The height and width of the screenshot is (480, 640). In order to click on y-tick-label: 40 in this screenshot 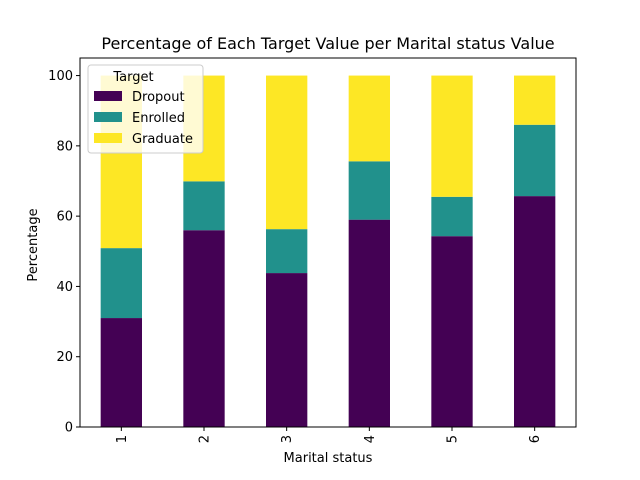, I will do `click(64, 287)`.